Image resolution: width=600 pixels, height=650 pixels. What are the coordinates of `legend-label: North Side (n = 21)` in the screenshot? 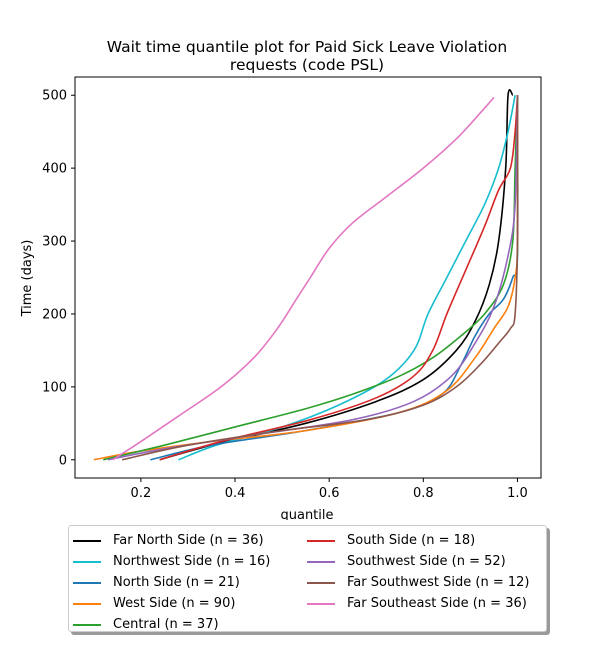 It's located at (176, 582).